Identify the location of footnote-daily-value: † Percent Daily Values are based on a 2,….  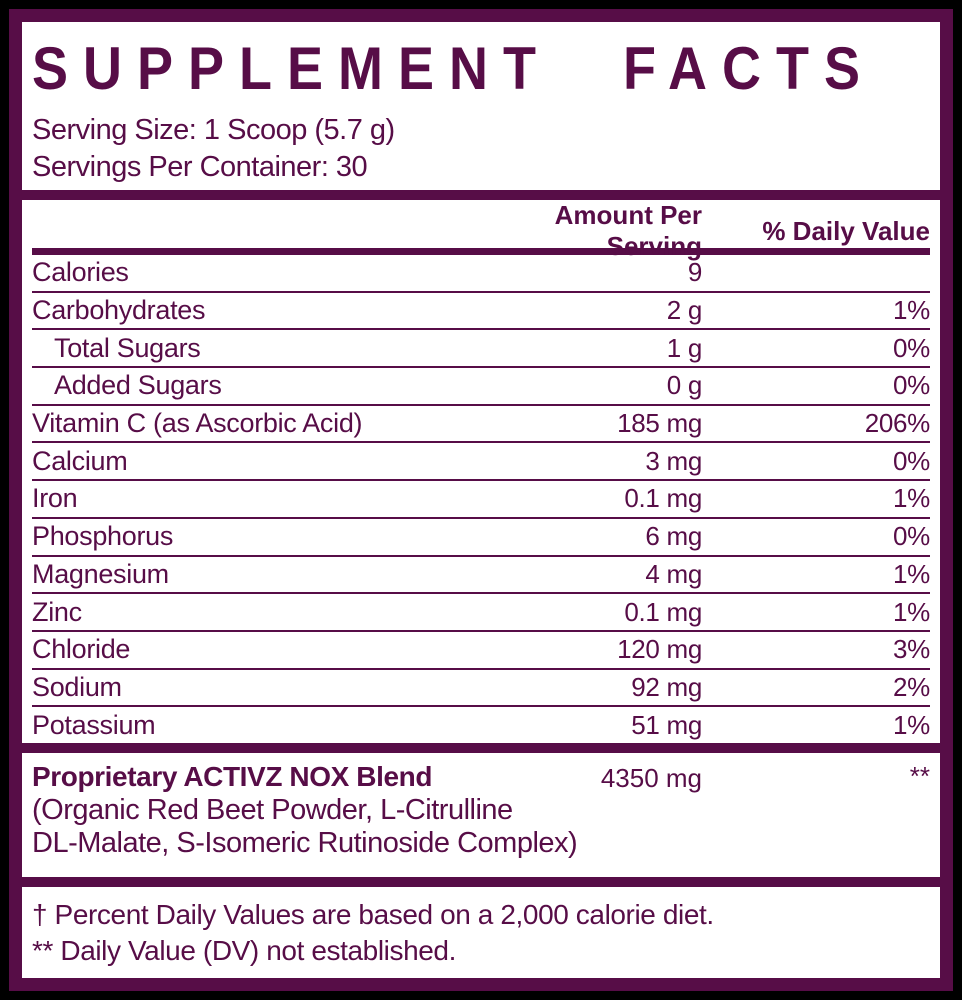
(373, 914).